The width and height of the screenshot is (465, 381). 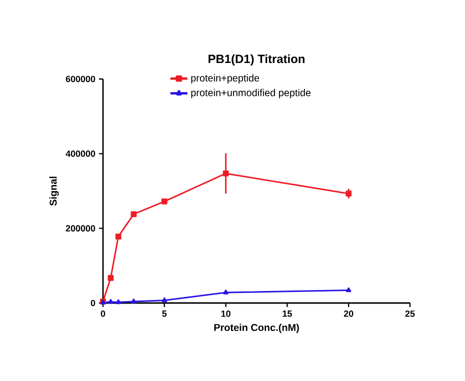 What do you see at coordinates (81, 228) in the screenshot?
I see `y-tick-label: 200000` at bounding box center [81, 228].